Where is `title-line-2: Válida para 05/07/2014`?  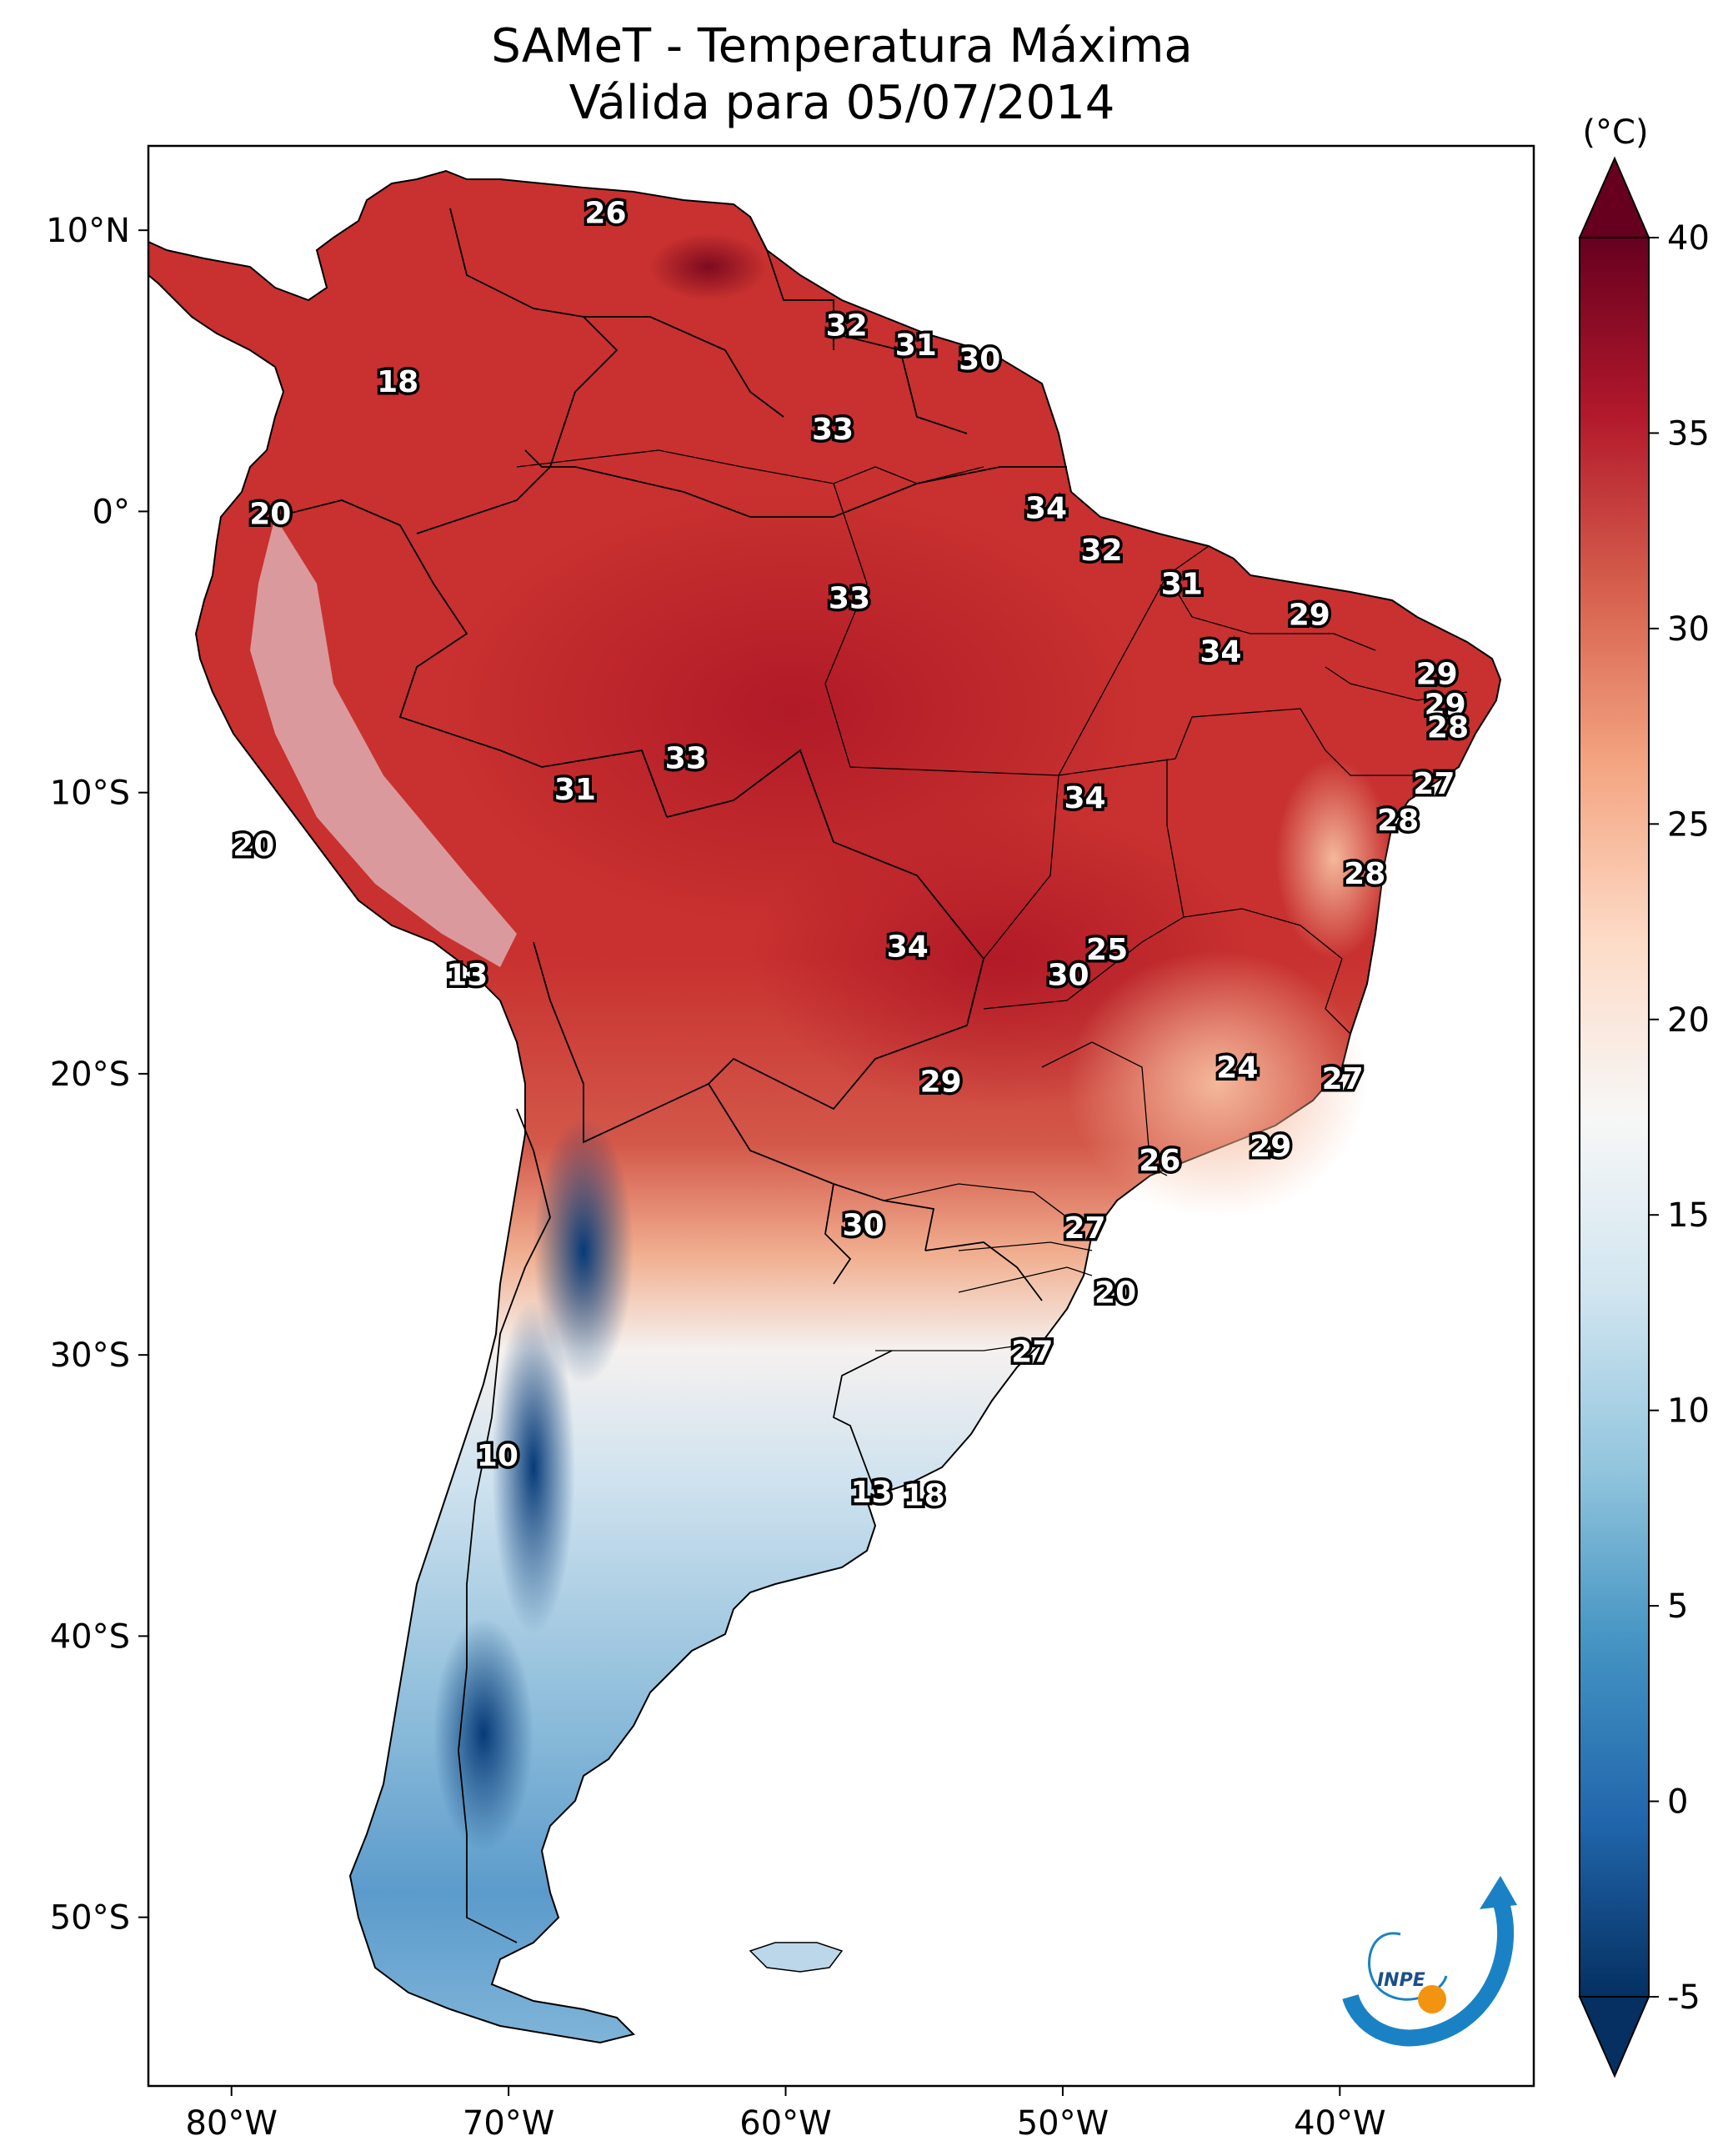
title-line-2: Válida para 05/07/2014 is located at coordinates (841, 103).